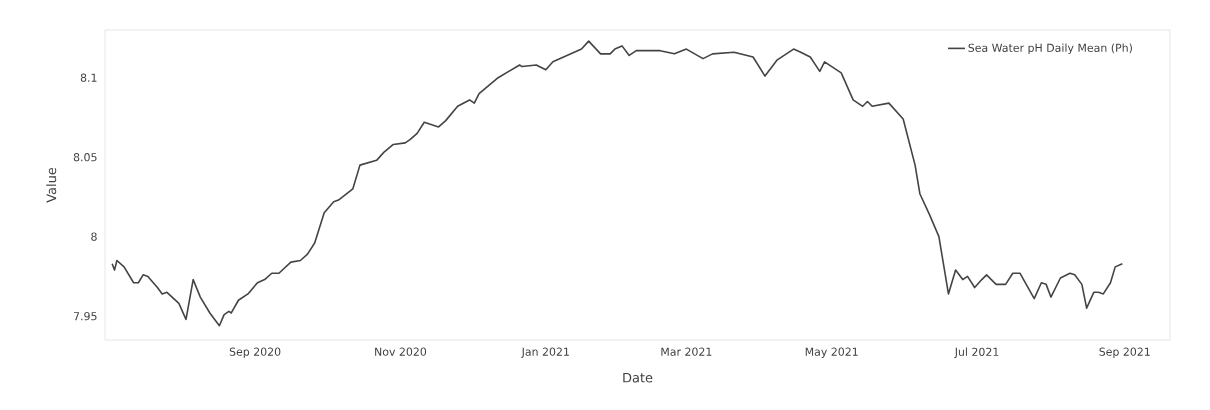  Describe the element at coordinates (545, 352) in the screenshot. I see `x-tick-label: Jan 2021` at that location.